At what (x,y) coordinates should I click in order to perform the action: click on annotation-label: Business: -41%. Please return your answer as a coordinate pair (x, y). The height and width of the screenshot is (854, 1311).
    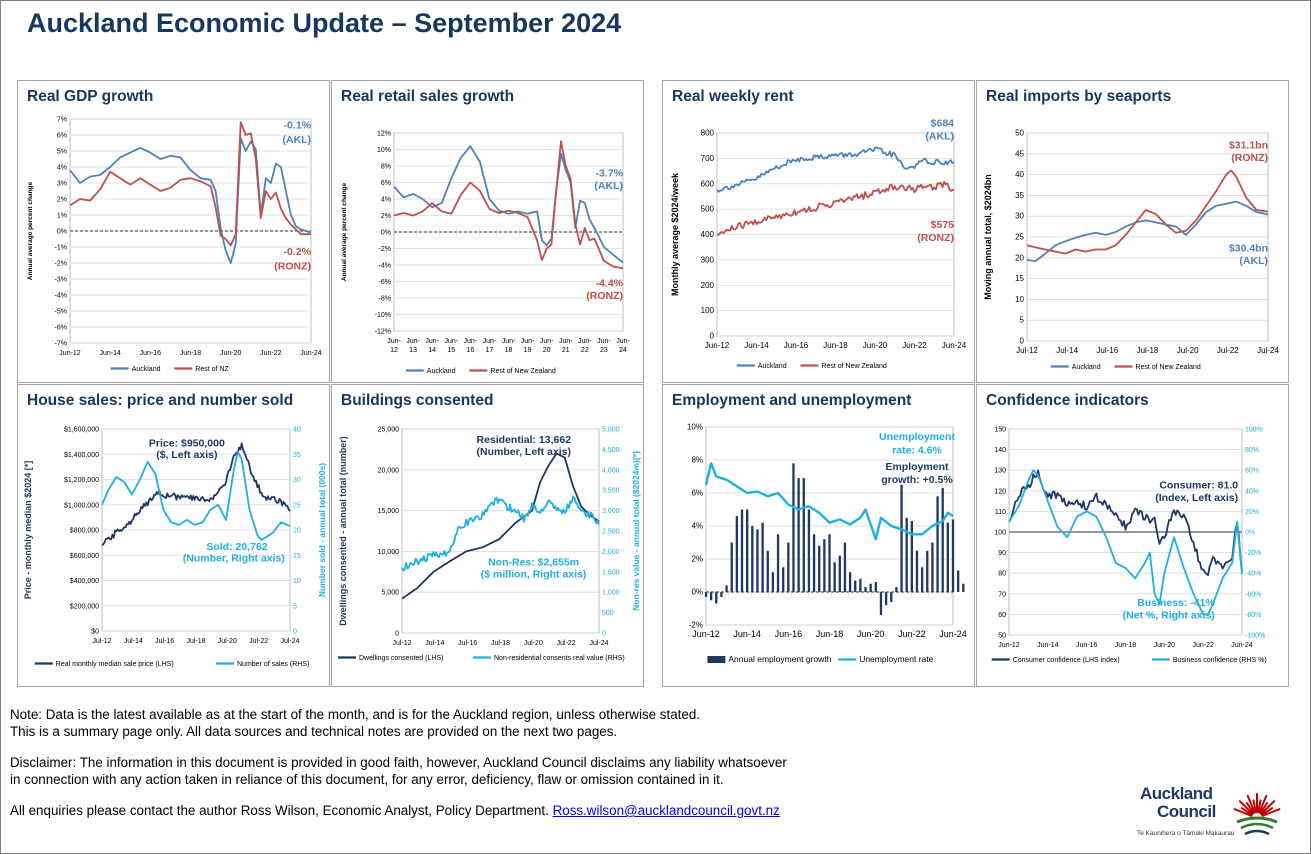
    Looking at the image, I should click on (1176, 603).